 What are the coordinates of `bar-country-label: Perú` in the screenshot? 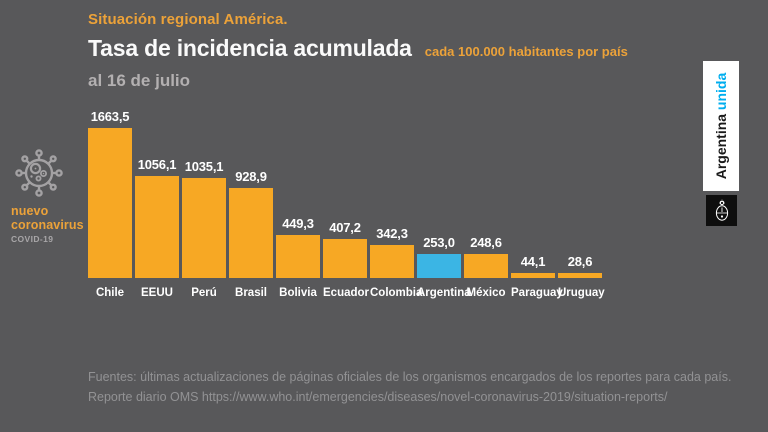 It's located at (204, 293).